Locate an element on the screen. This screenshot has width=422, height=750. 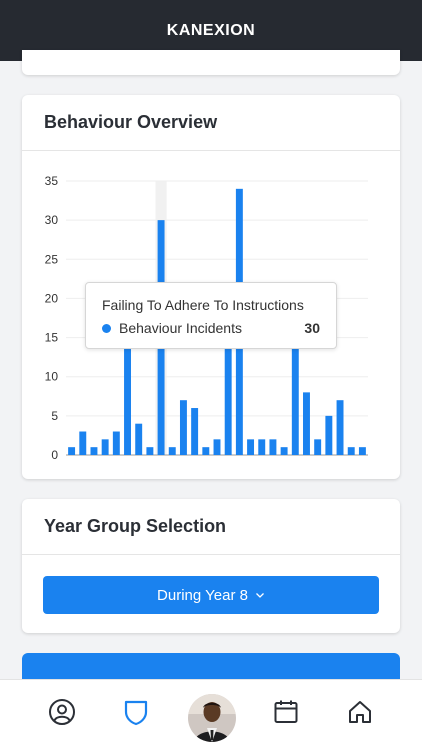
avatar-image is located at coordinates (212, 718).